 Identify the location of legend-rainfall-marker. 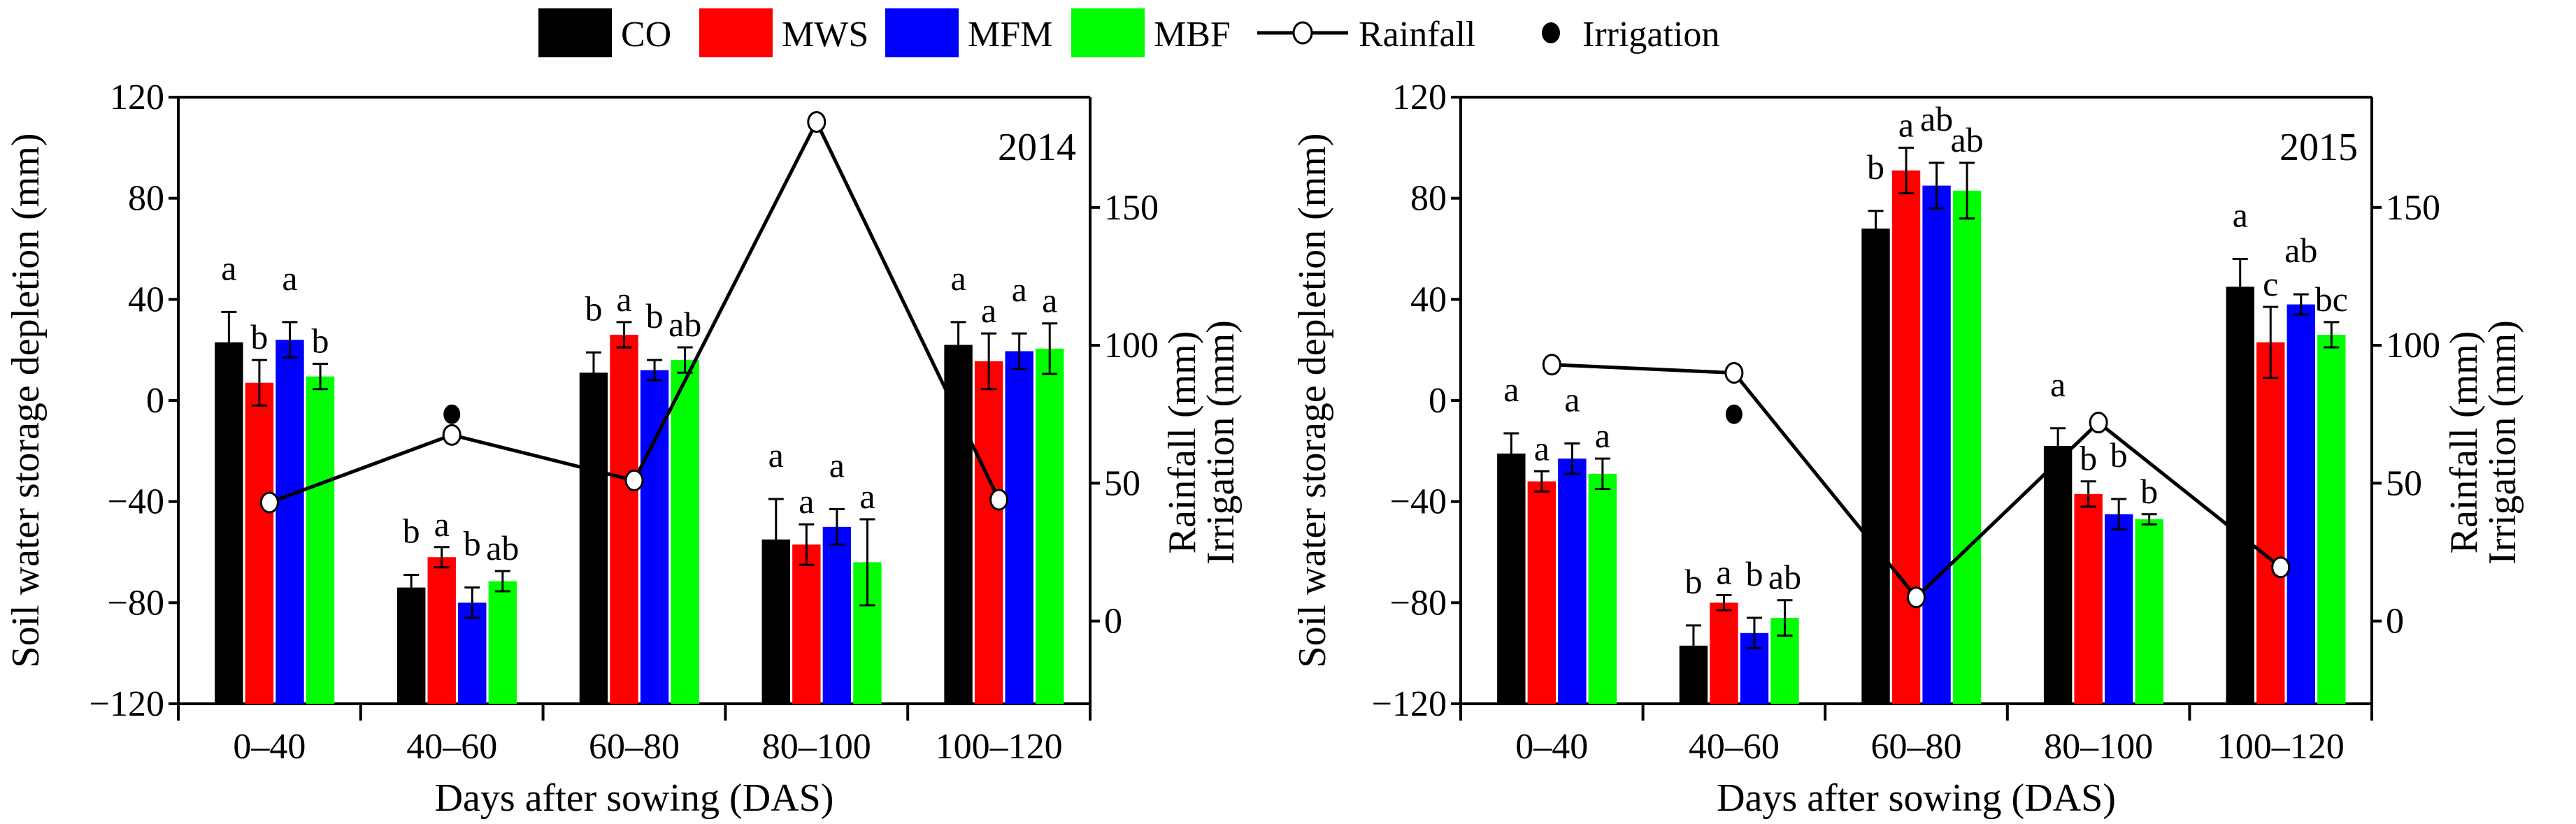
(1302, 33).